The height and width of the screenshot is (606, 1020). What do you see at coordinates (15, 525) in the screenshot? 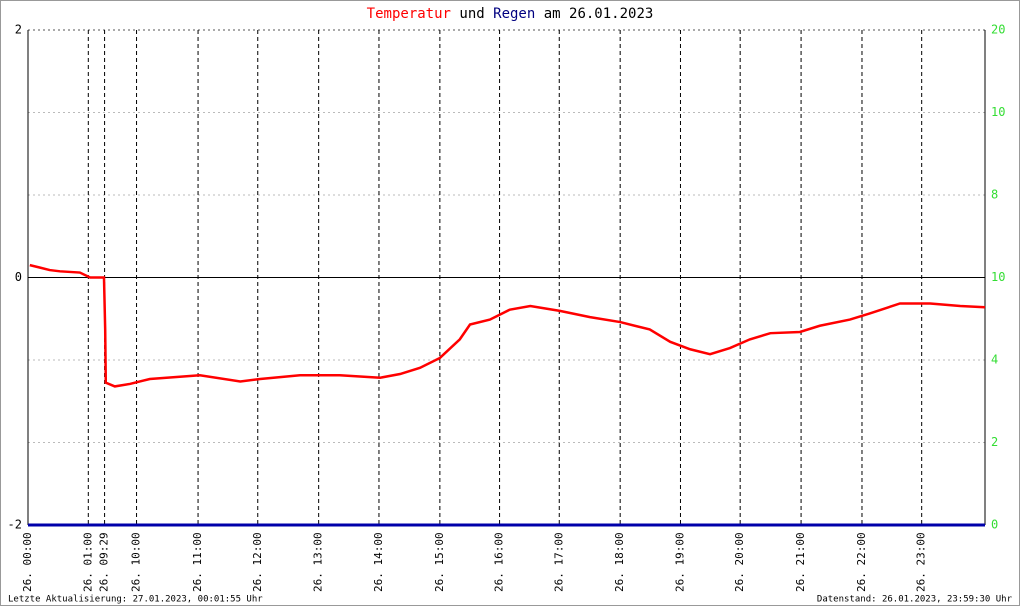
I see `y-tick-label: -2` at bounding box center [15, 525].